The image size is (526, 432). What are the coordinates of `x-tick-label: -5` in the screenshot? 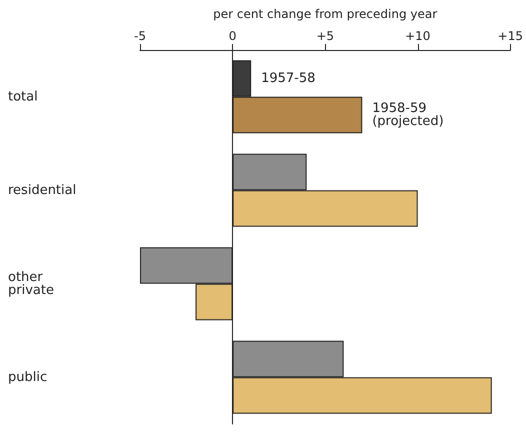 It's located at (140, 36).